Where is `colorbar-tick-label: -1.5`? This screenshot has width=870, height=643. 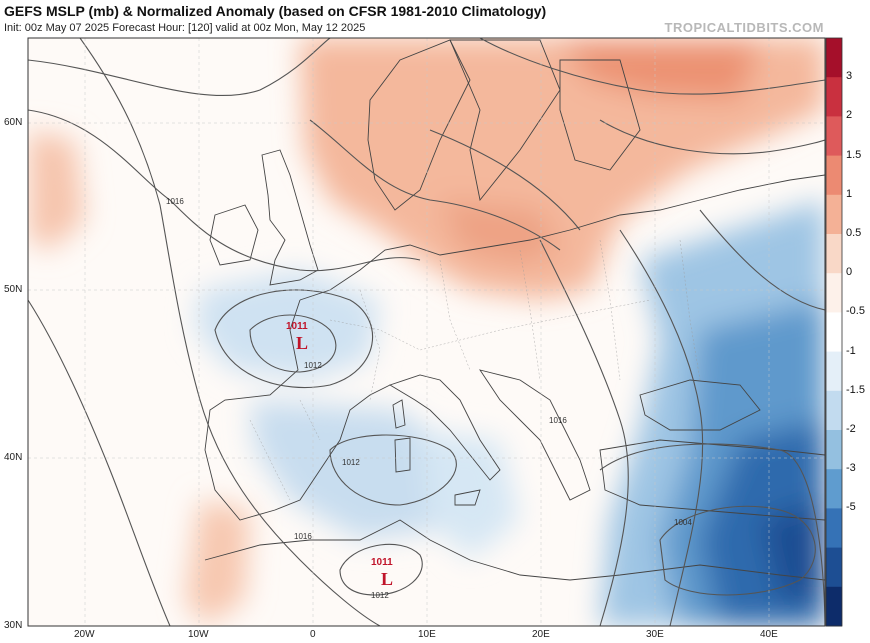 colorbar-tick-label: -1.5 is located at coordinates (855, 389).